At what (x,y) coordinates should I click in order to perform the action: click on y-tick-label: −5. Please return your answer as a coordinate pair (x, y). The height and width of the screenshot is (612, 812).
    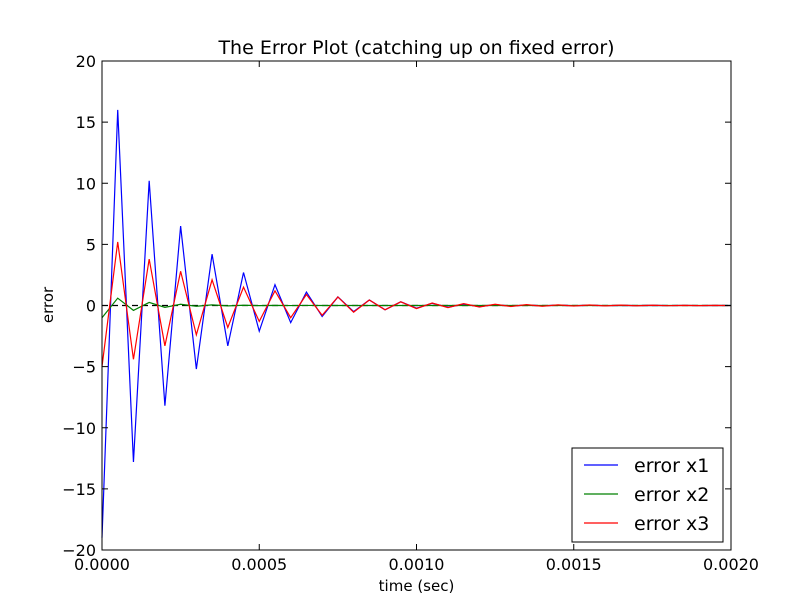
    Looking at the image, I should click on (84, 367).